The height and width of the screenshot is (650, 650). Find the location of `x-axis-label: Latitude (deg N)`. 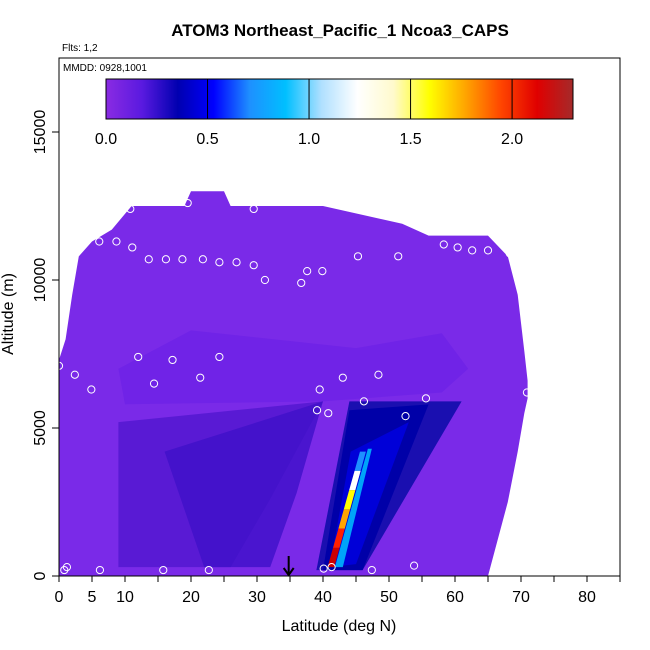

x-axis-label: Latitude (deg N) is located at coordinates (339, 626).